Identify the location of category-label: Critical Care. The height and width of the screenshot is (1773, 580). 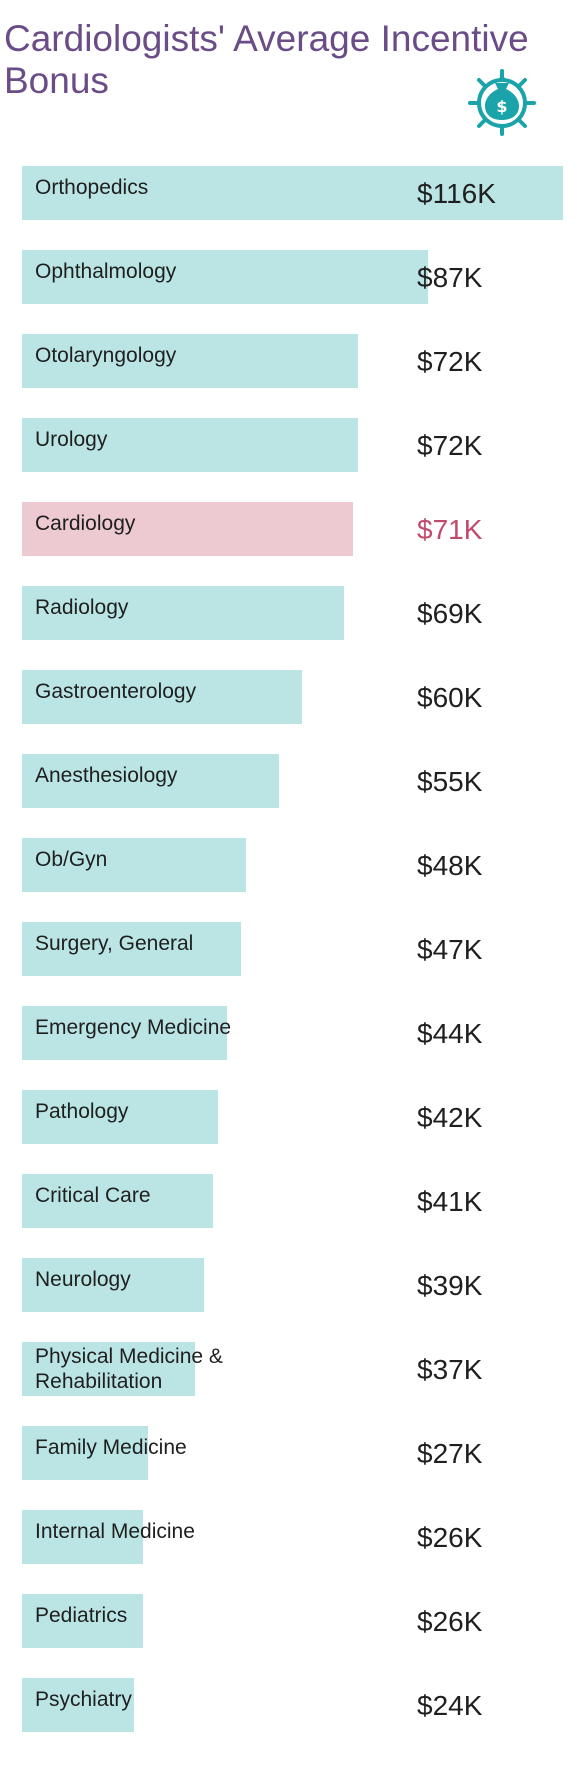
(93, 1195).